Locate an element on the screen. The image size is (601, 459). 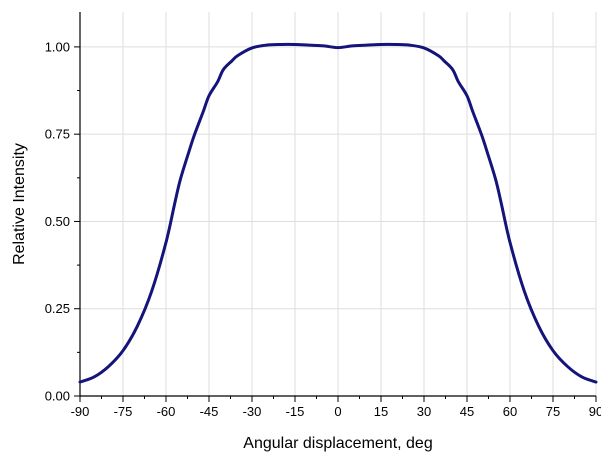
x-tick-label: 0 is located at coordinates (337, 411).